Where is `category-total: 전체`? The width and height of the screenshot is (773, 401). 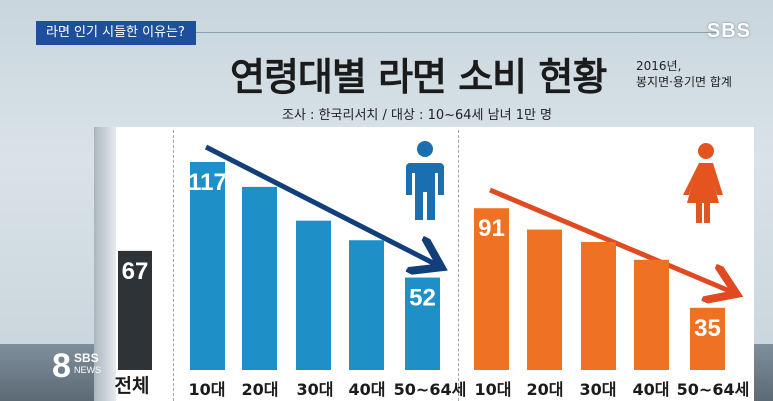
category-total: 전체 is located at coordinates (132, 386).